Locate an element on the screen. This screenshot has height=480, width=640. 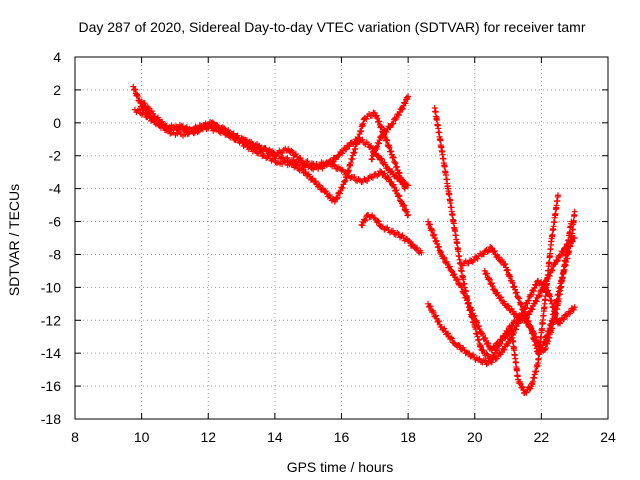
x-tick-label: 16 is located at coordinates (342, 437).